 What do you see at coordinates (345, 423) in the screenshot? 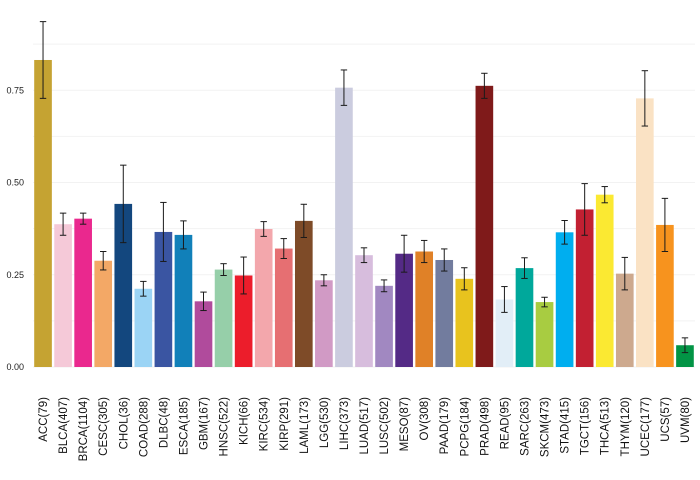
I see `x-tick-label: LIHC(373)` at bounding box center [345, 423].